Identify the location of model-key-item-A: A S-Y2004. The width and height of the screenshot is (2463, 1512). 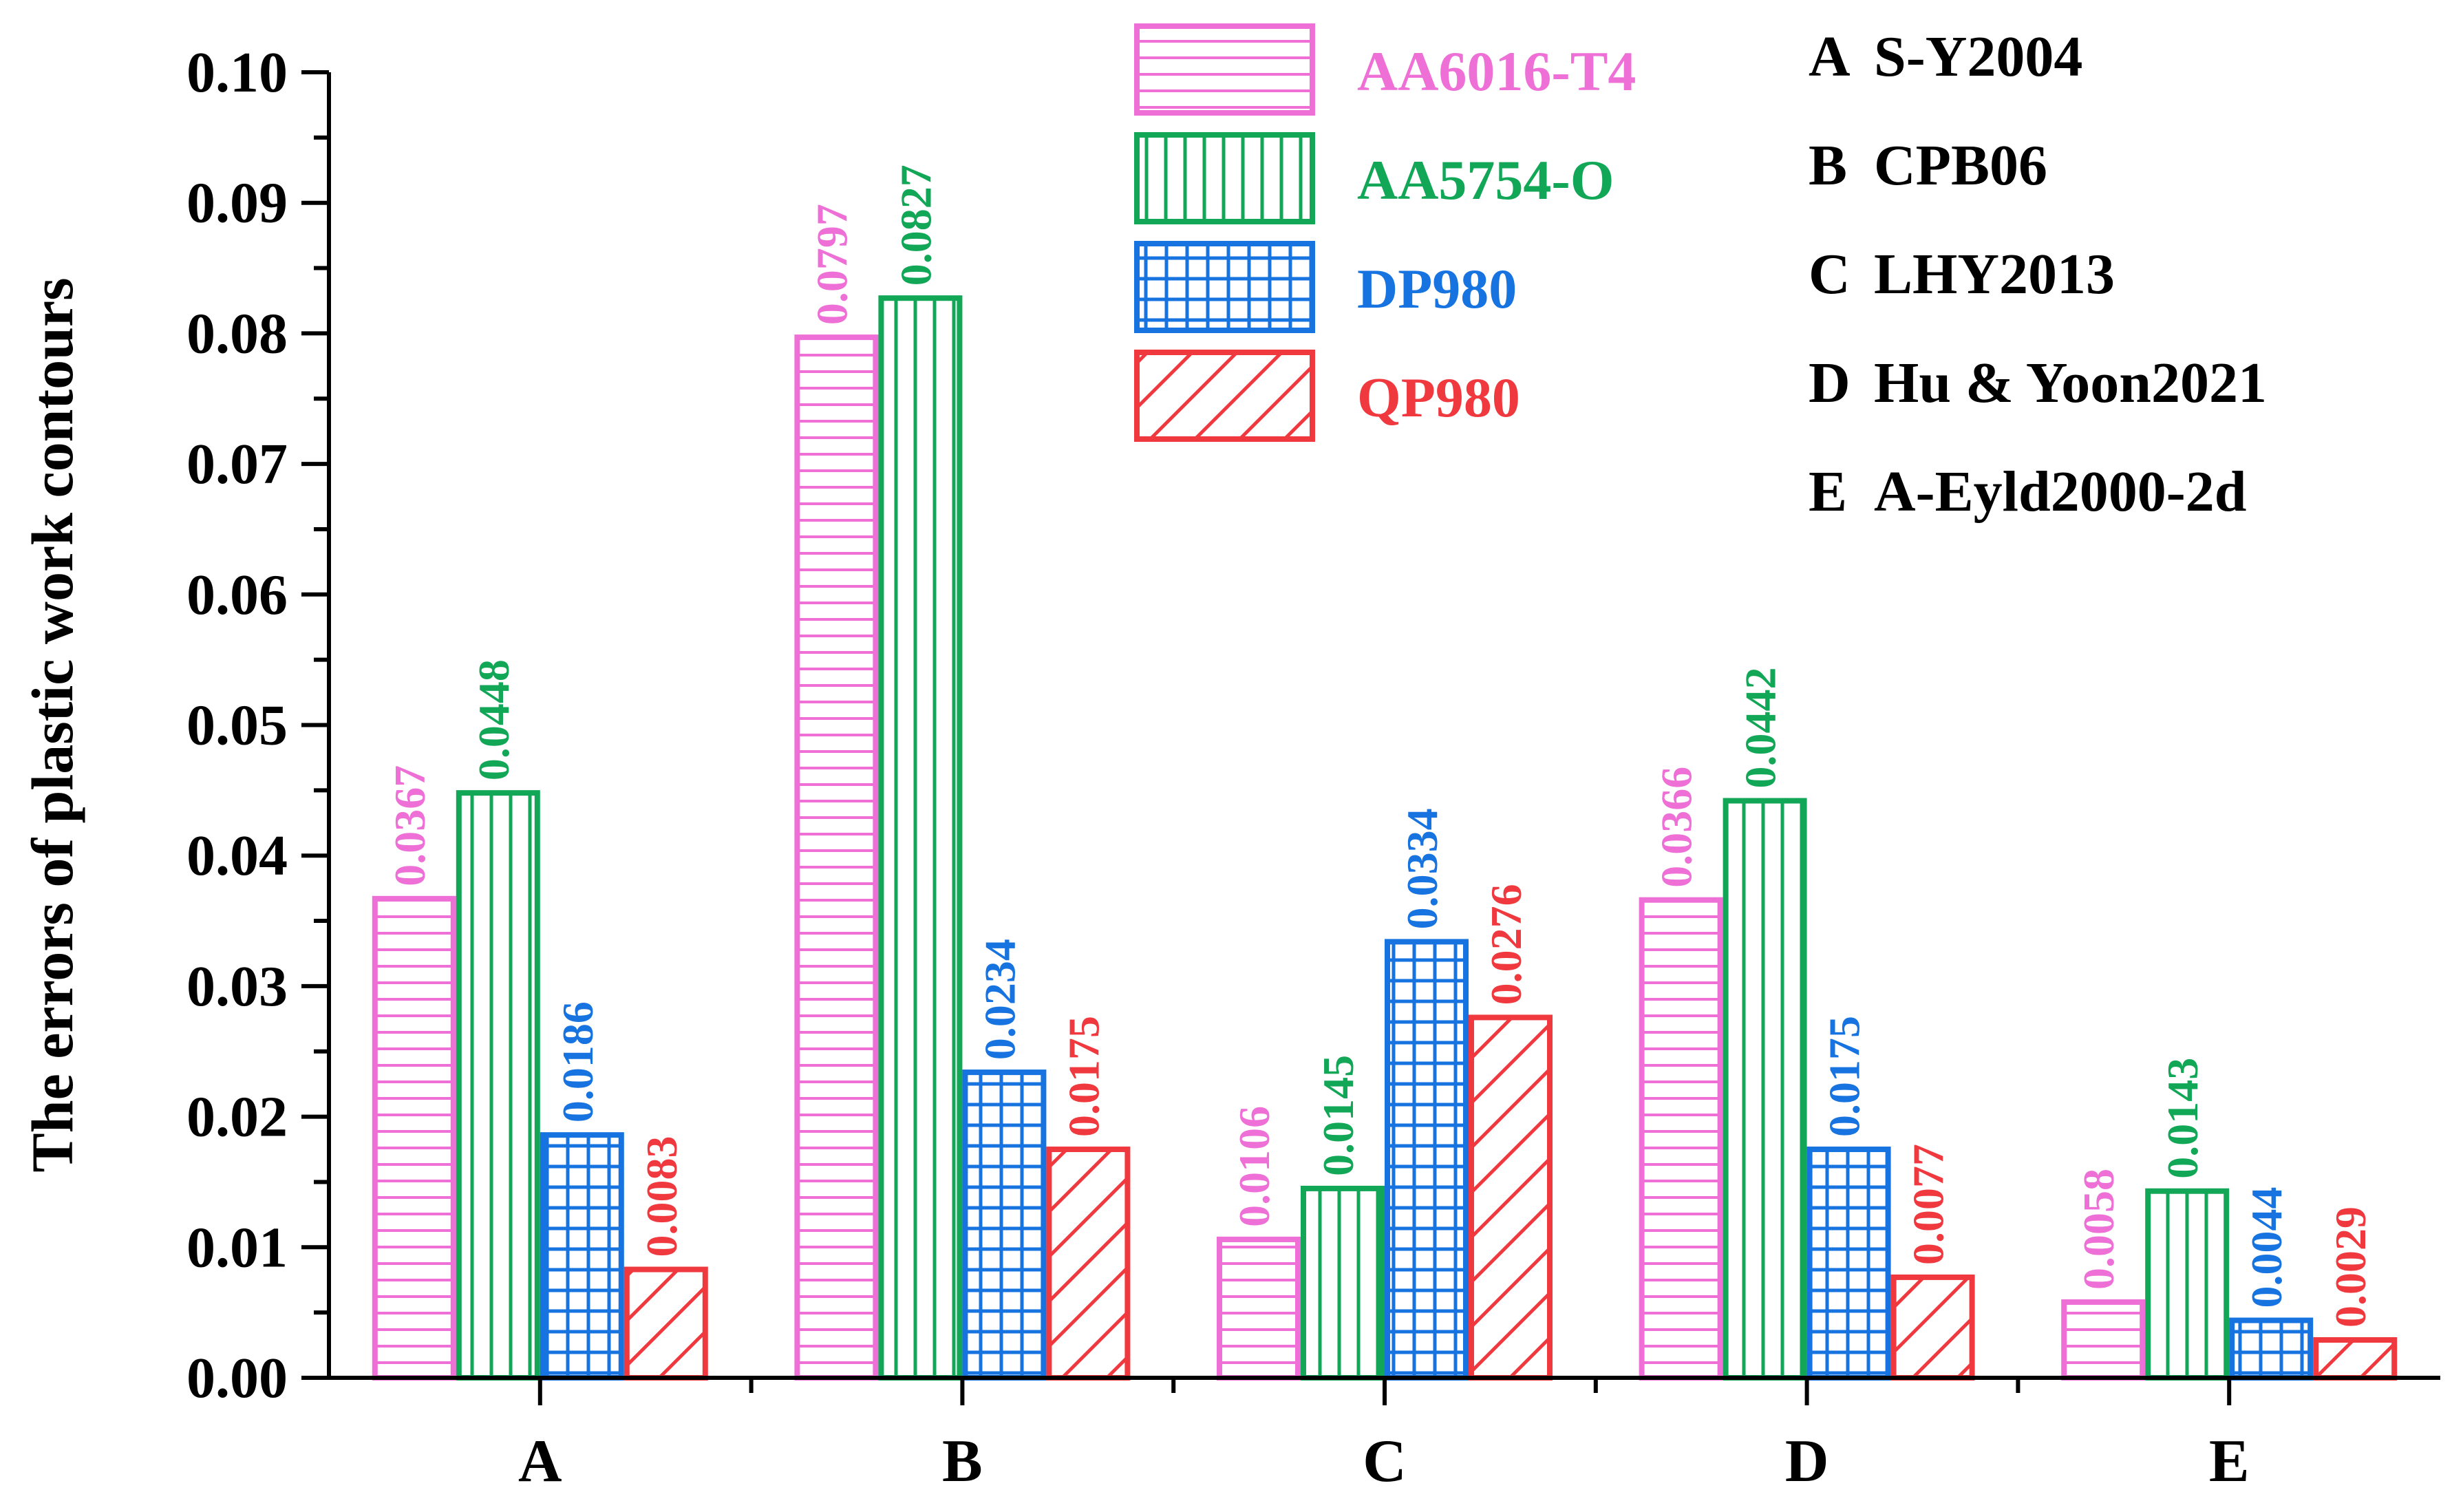
(1945, 57).